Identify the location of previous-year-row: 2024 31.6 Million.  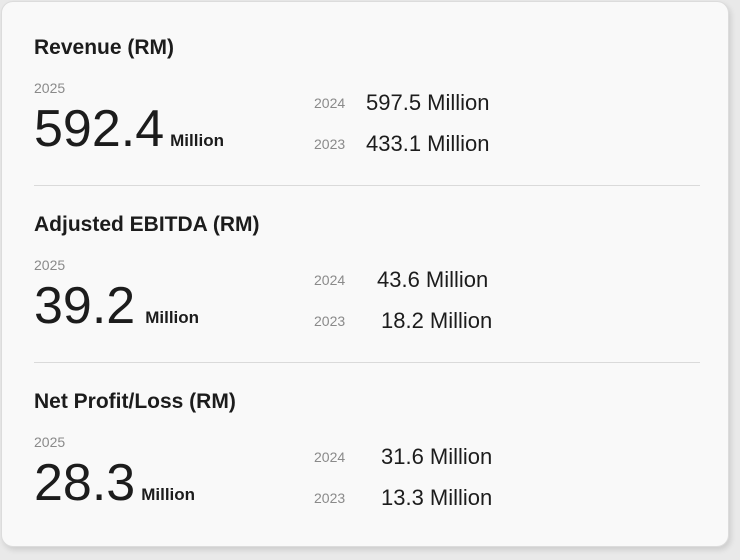
(403, 457).